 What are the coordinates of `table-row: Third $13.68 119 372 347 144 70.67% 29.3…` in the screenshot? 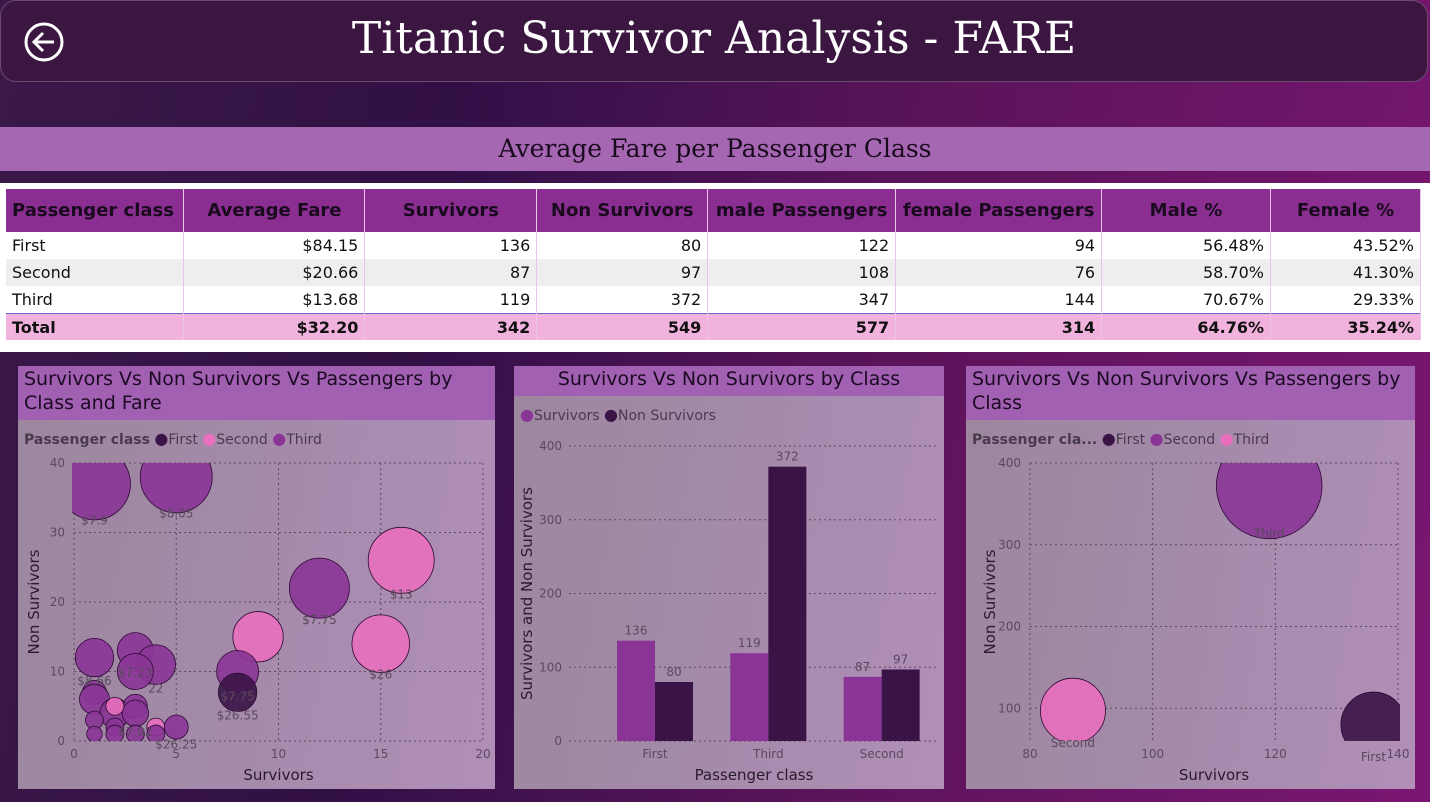 It's located at (713, 300).